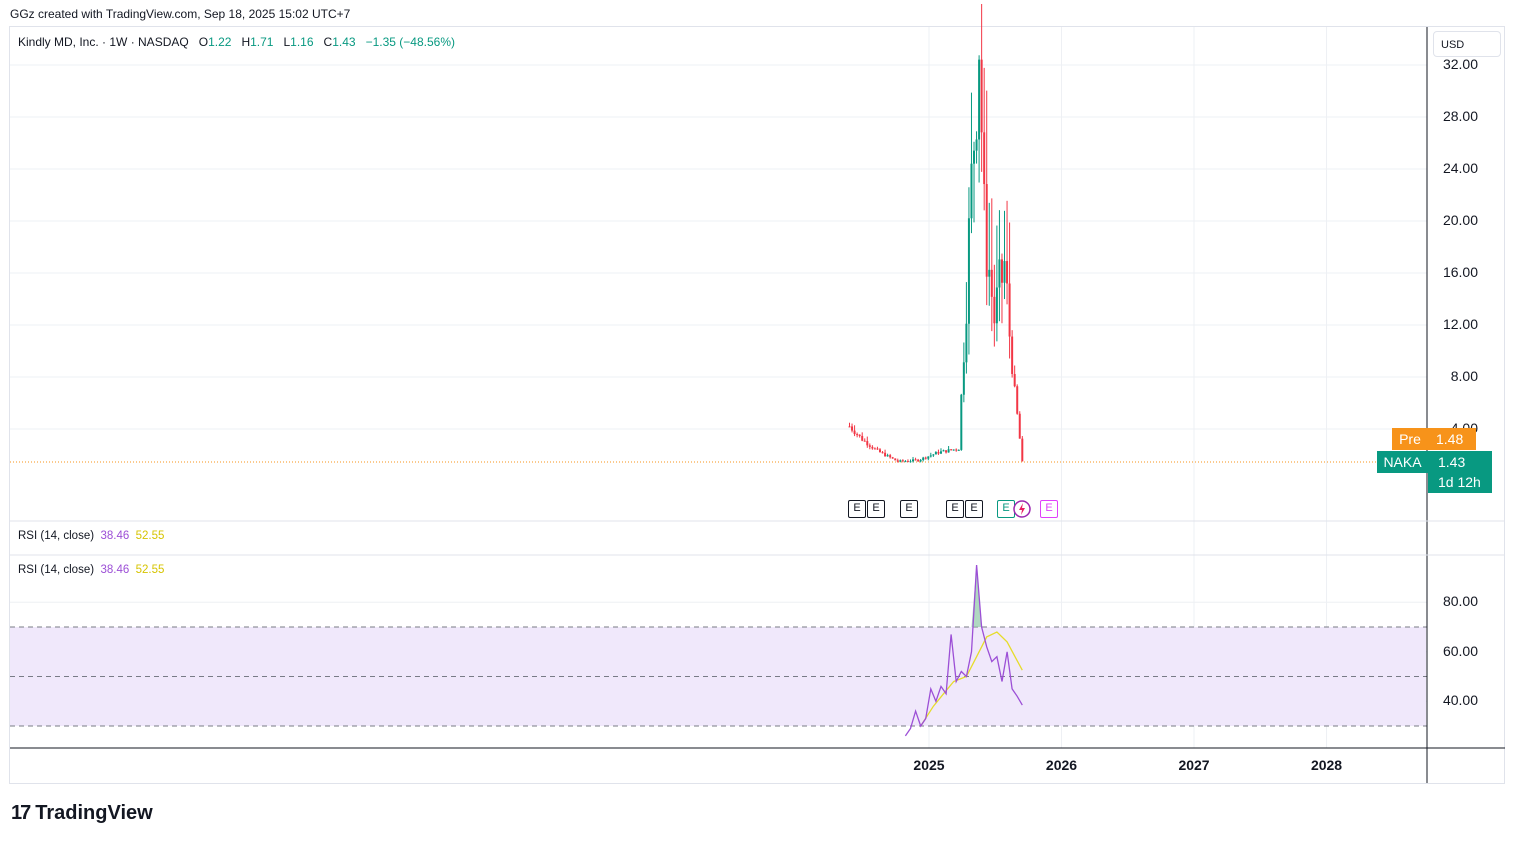 This screenshot has height=844, width=1515. What do you see at coordinates (91, 536) in the screenshot?
I see `rsi-legend-collapsed: RSI (14, close) 38.46 52.55` at bounding box center [91, 536].